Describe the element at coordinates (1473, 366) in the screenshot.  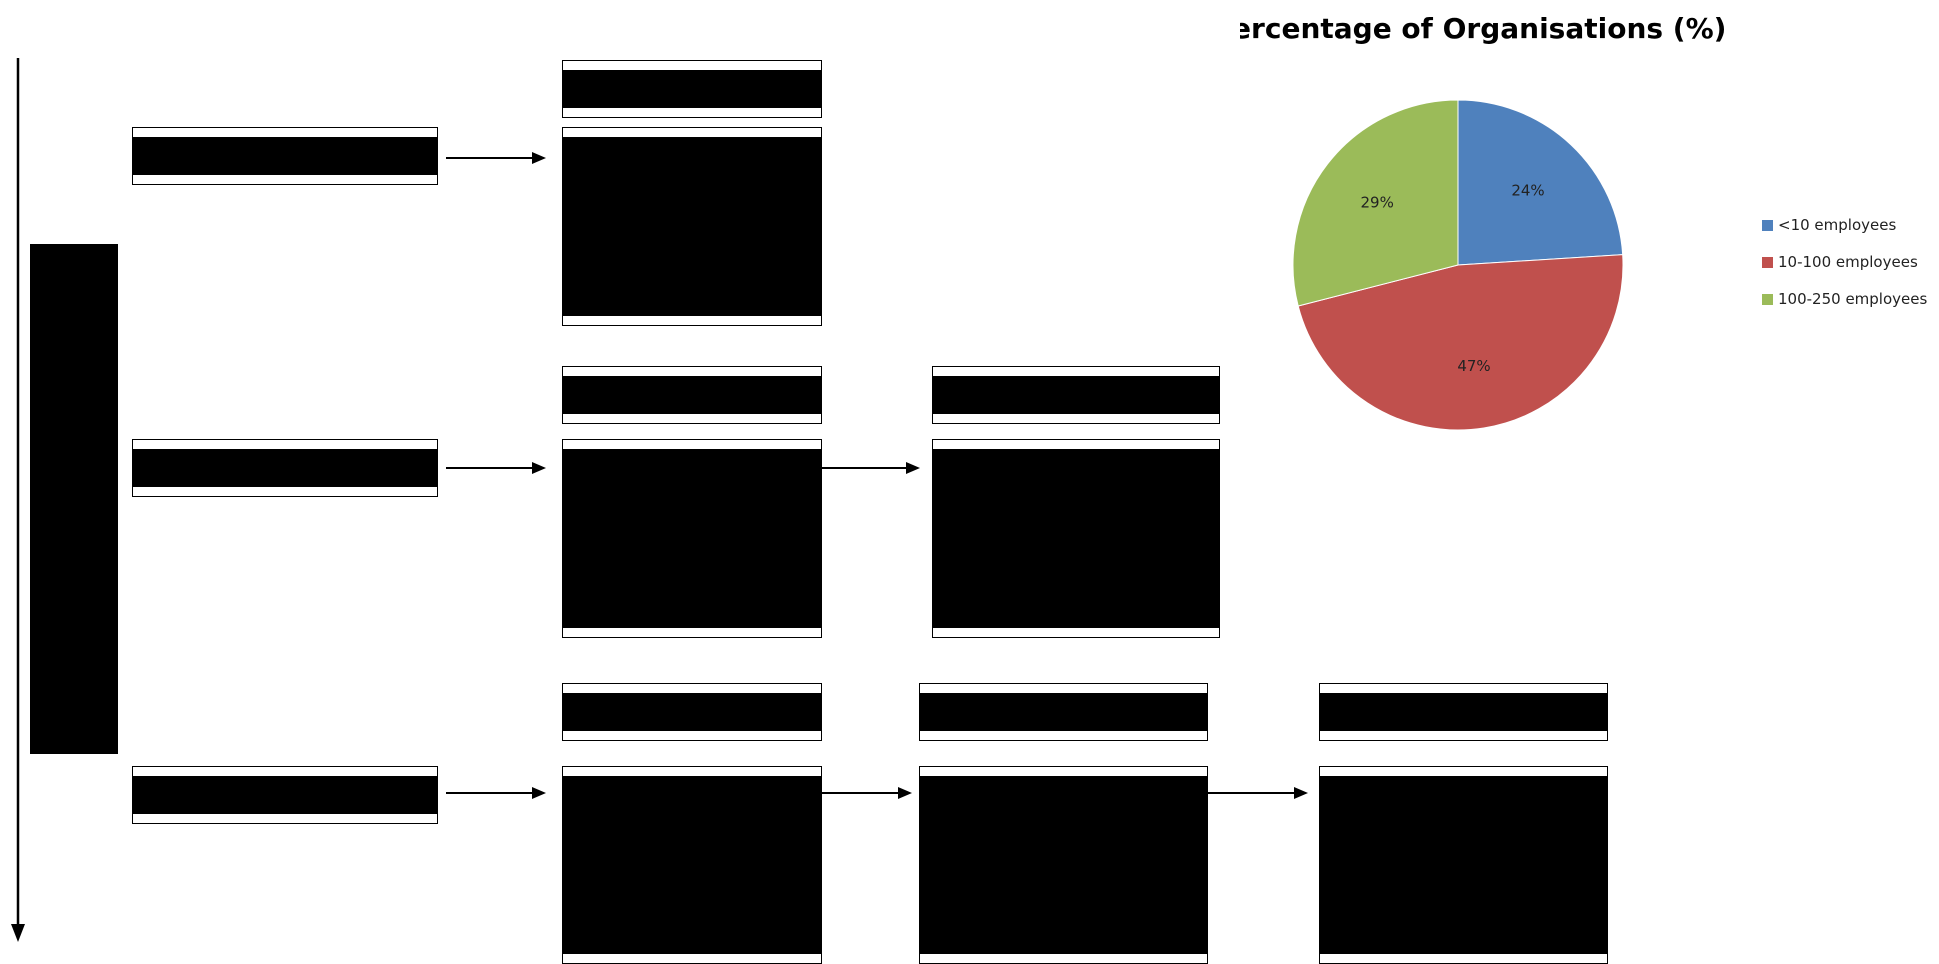
I see `slice-label-2: 47%` at that location.